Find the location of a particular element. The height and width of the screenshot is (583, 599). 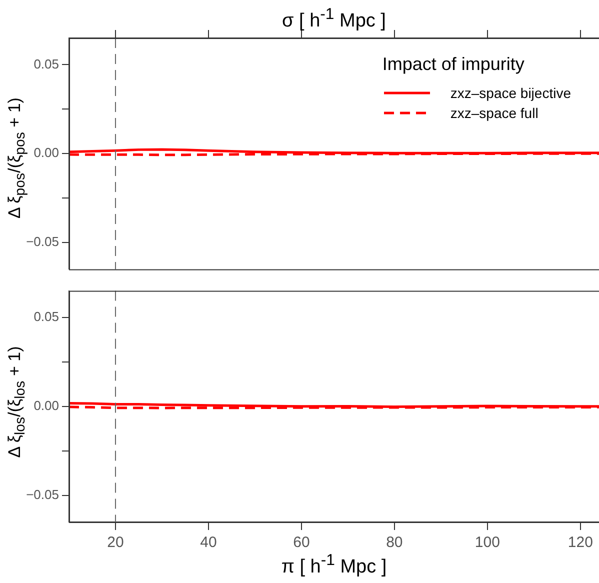

legend-label: zxz–space bijective is located at coordinates (510, 93).